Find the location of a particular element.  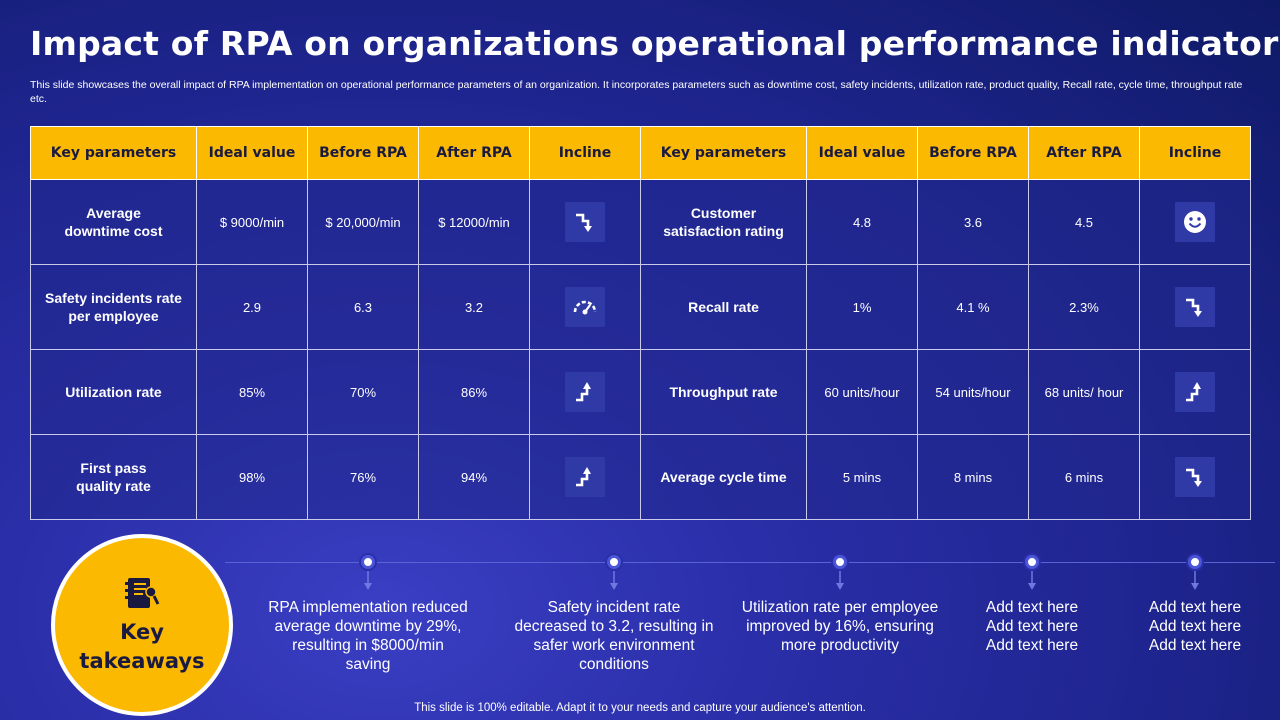

after-rpa-cell: 68 units/ hour is located at coordinates (1084, 392).